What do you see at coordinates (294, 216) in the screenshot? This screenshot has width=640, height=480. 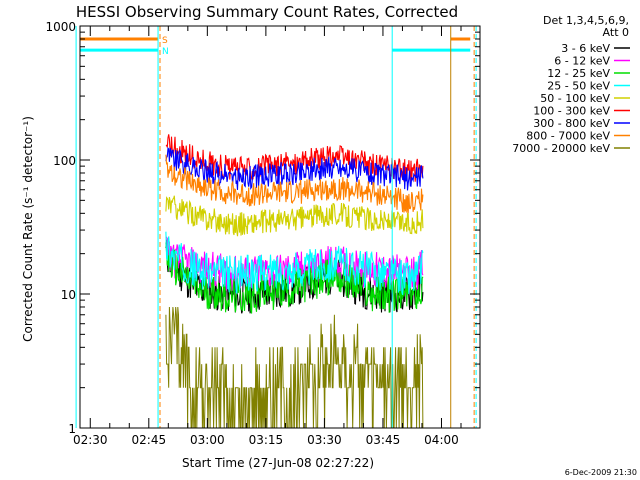 I see `series-line-50to100kev` at bounding box center [294, 216].